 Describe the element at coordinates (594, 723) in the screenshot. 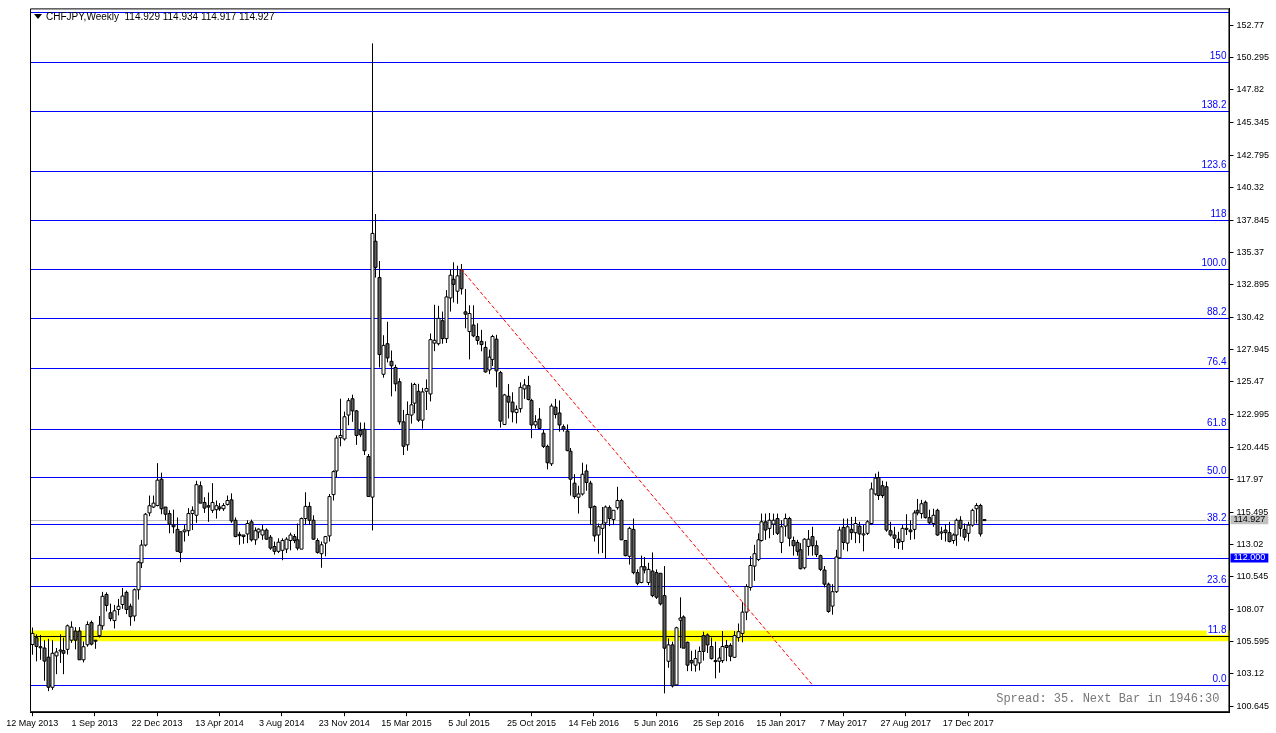

I see `x-tick-label: 14 Feb 2016` at that location.